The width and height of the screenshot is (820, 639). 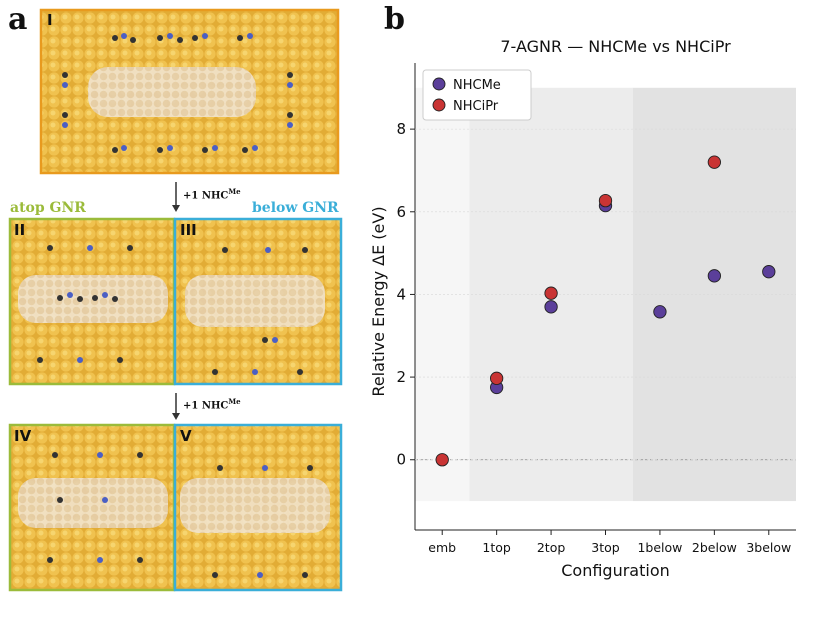 What do you see at coordinates (605, 200) in the screenshot?
I see `point-nhcipr-3top` at bounding box center [605, 200].